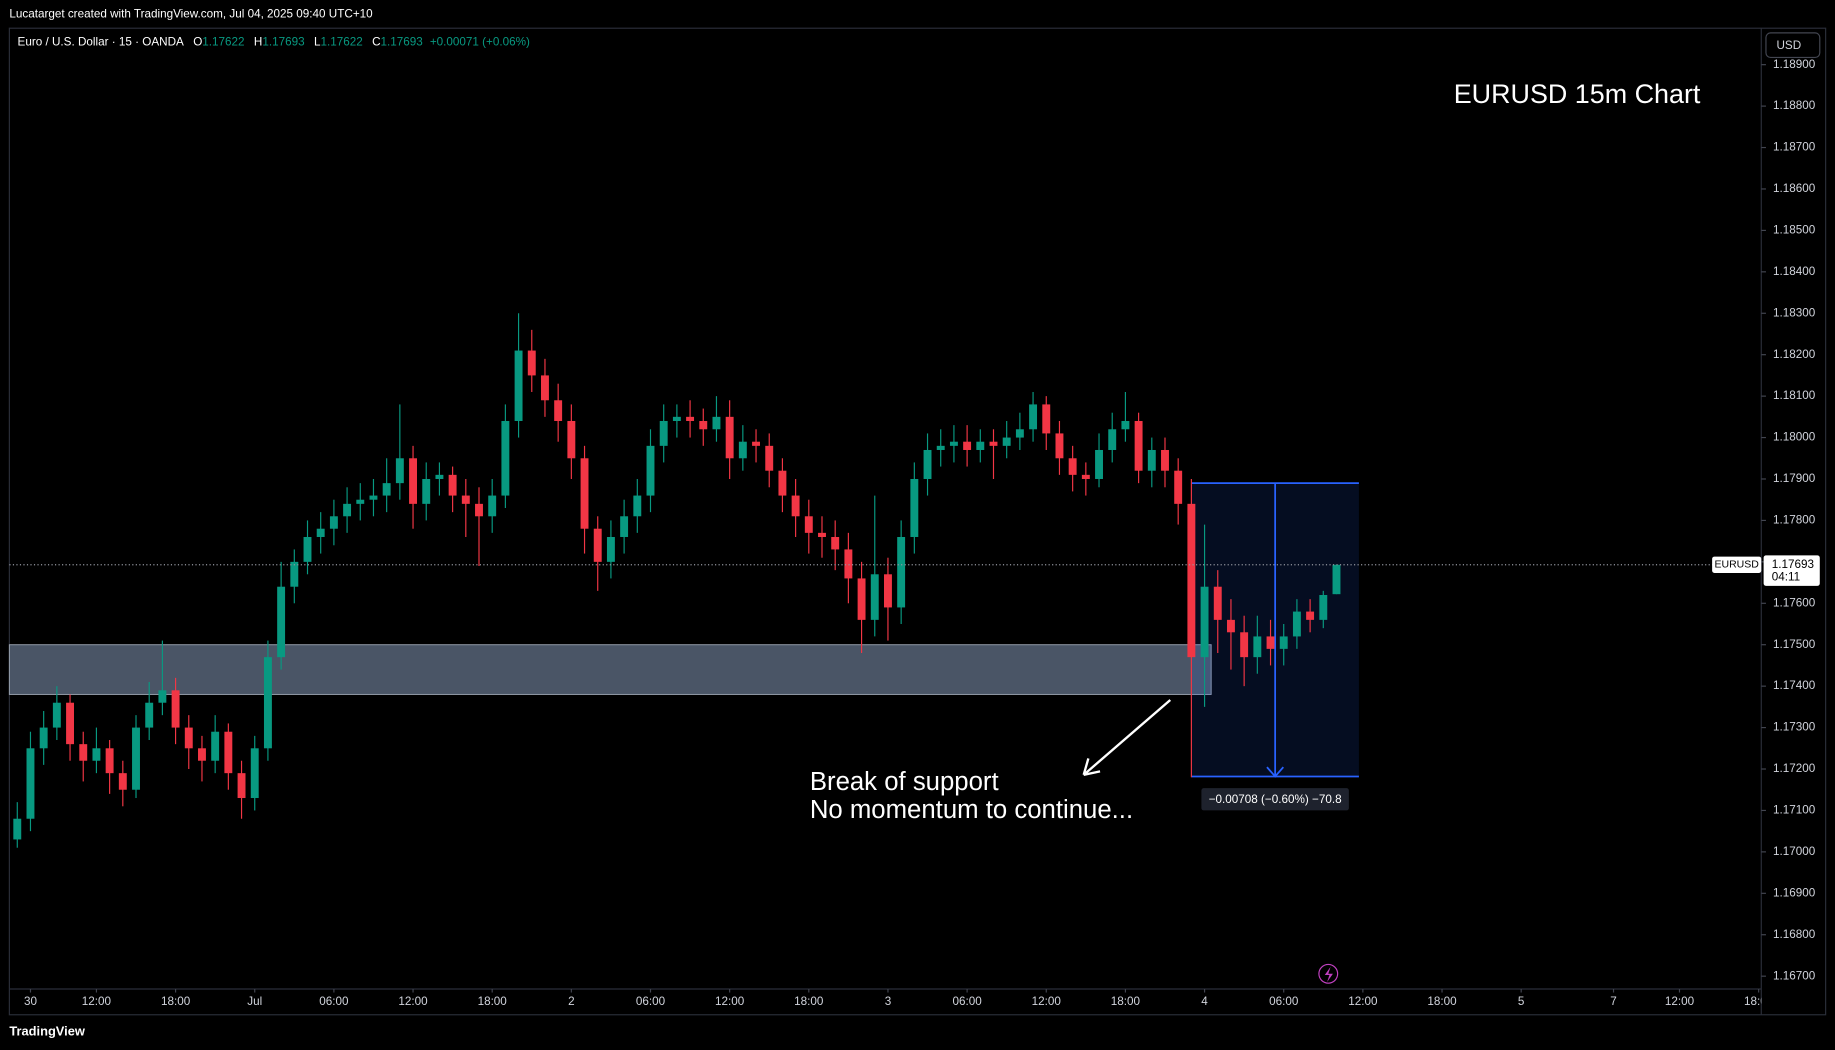 The height and width of the screenshot is (1050, 1835). Describe the element at coordinates (904, 782) in the screenshot. I see `annotation: Break of support` at that location.